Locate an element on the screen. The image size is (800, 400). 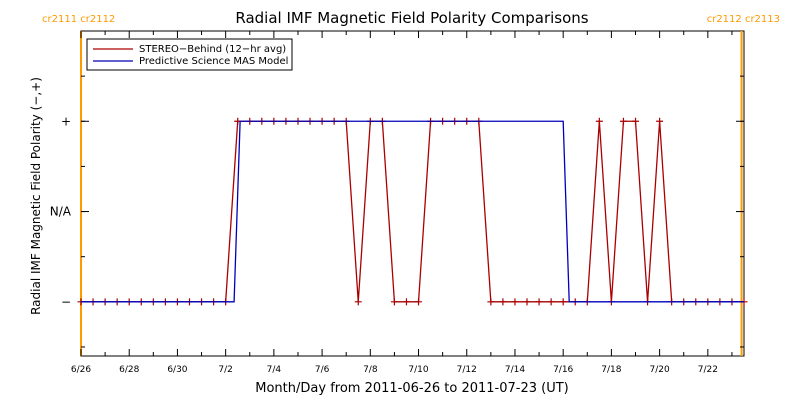
x-tick-label: 7/8 is located at coordinates (370, 370).